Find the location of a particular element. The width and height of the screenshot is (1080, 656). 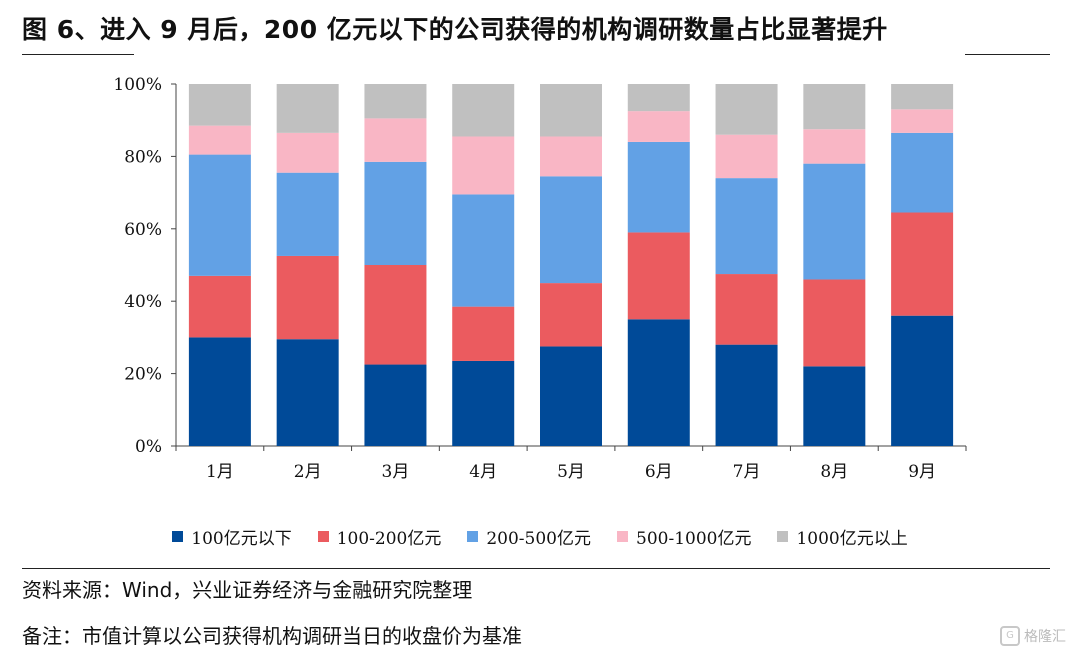

x-tick-label: 6月 is located at coordinates (659, 472).